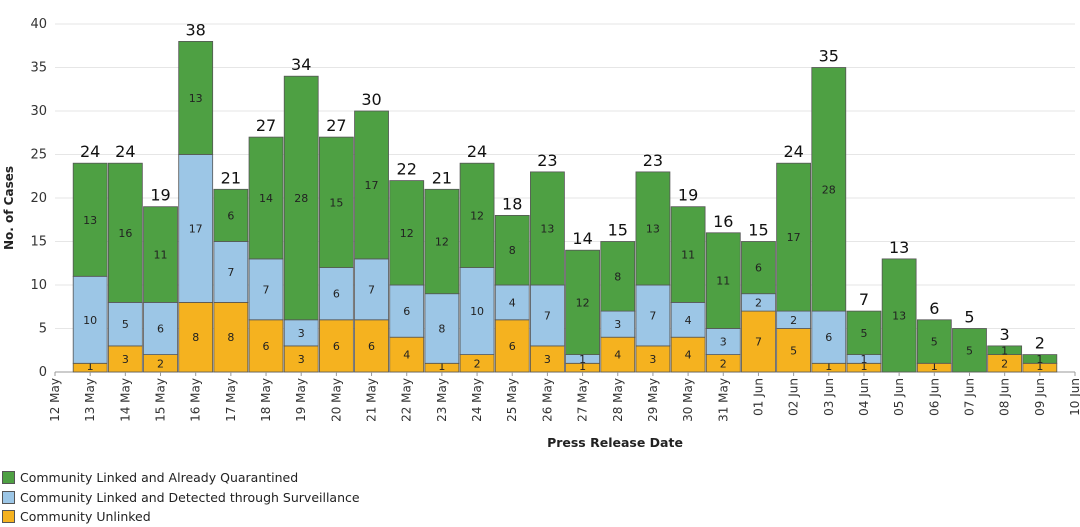  What do you see at coordinates (266, 125) in the screenshot?
I see `total-label: 27` at bounding box center [266, 125].